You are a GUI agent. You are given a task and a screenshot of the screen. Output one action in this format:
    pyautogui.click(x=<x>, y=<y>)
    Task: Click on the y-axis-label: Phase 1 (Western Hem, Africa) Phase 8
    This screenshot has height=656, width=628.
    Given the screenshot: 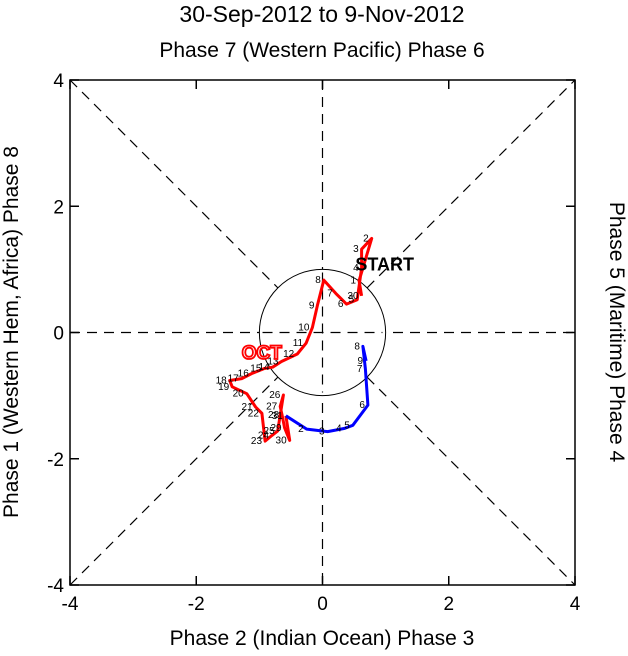 What is the action you would take?
    pyautogui.click(x=11, y=332)
    